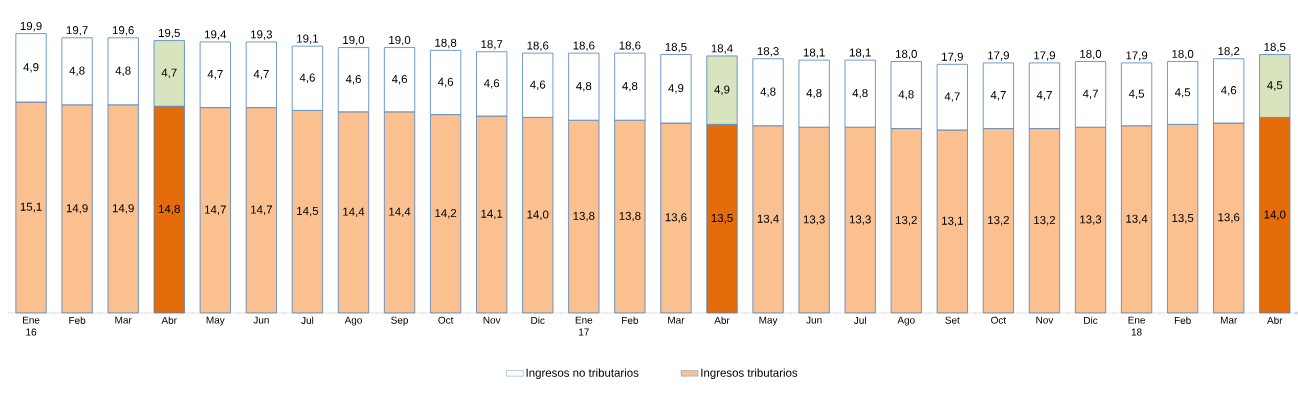 The image size is (1298, 408). What do you see at coordinates (215, 210) in the screenshot?
I see `data-label: 14,7` at bounding box center [215, 210].